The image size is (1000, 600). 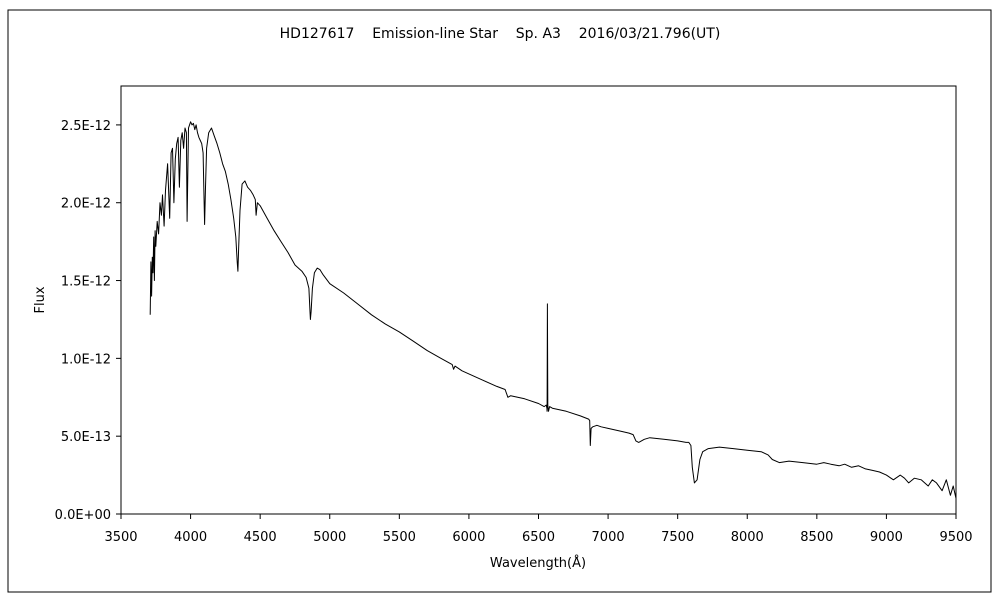 What do you see at coordinates (816, 537) in the screenshot?
I see `x-tick-label: 8500` at bounding box center [816, 537].